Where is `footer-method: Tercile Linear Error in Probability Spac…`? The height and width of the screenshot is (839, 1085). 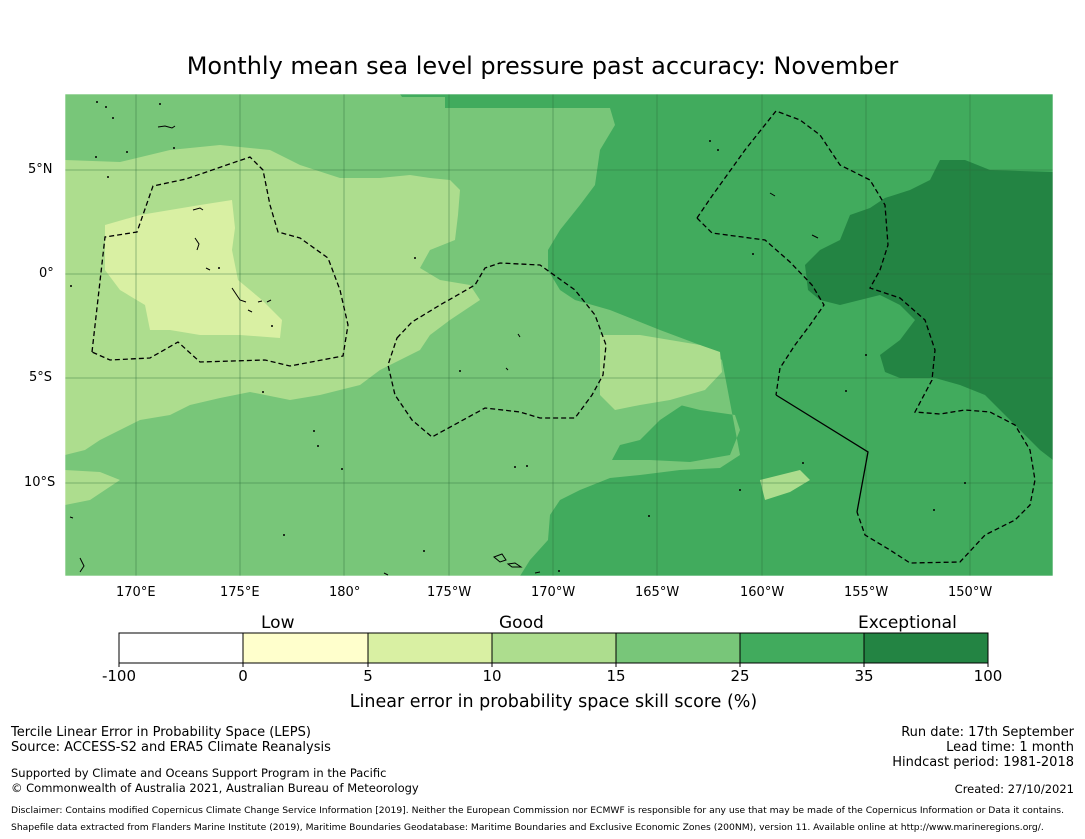
footer-method: Tercile Linear Error in Probability Spac… is located at coordinates (161, 732).